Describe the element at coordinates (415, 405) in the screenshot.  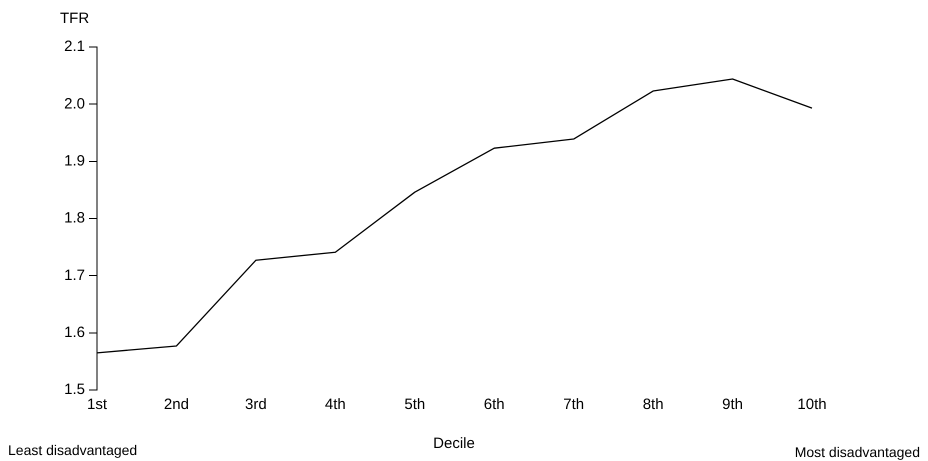
I see `x-tick-label: 5th` at that location.